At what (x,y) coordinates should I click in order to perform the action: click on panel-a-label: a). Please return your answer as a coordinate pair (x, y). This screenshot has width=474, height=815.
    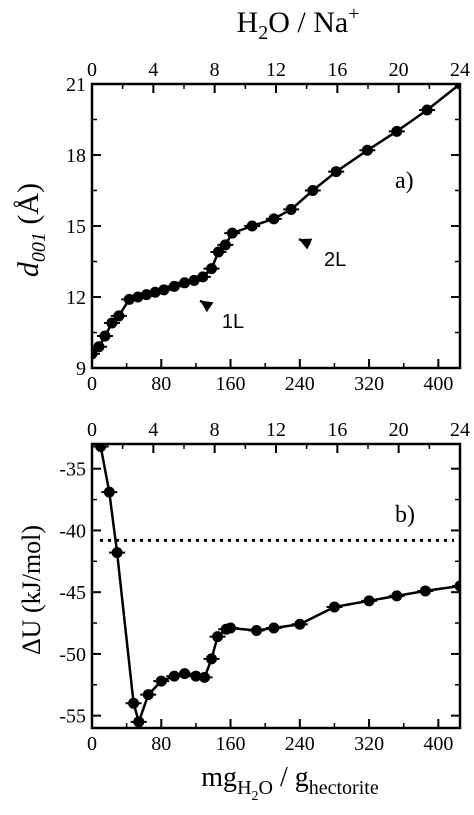
    Looking at the image, I should click on (404, 181).